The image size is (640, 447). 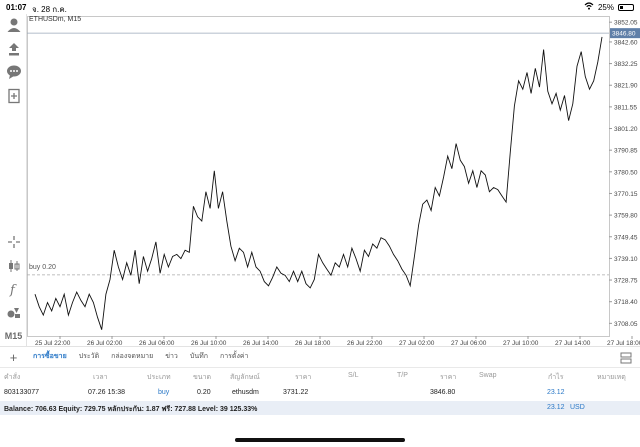 I want to click on y-tick-label: 3708.05, so click(x=626, y=324).